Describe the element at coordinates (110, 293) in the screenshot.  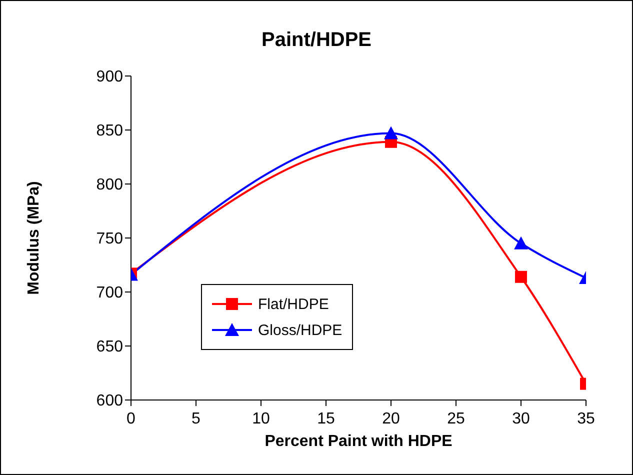
I see `y-tick-label: 700` at that location.